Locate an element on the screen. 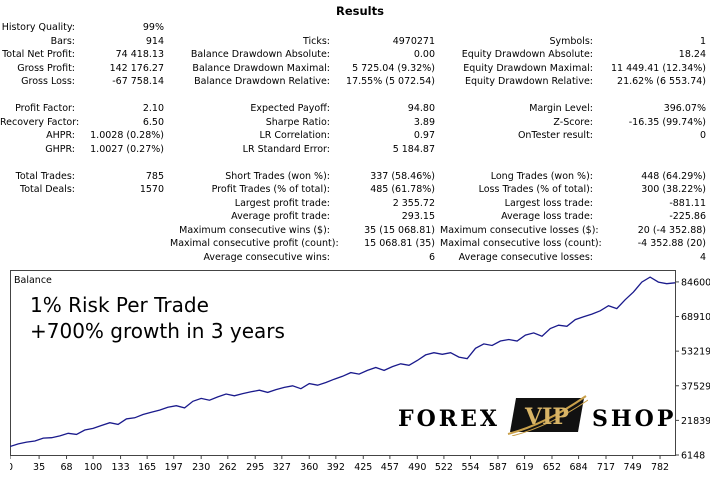  y-tick-label: 53219 is located at coordinates (695, 352).